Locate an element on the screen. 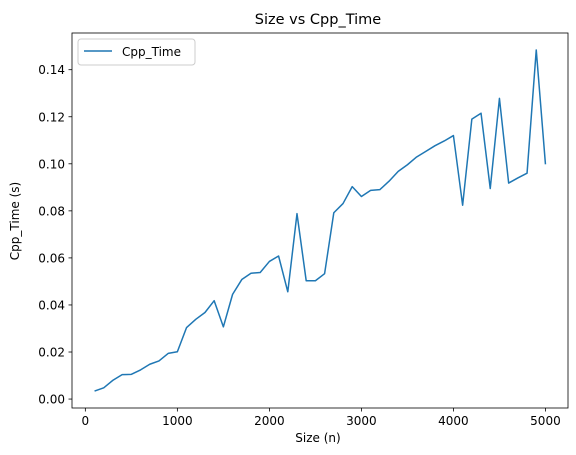 The height and width of the screenshot is (455, 576). y-tick-label: 0.10 is located at coordinates (51, 164).